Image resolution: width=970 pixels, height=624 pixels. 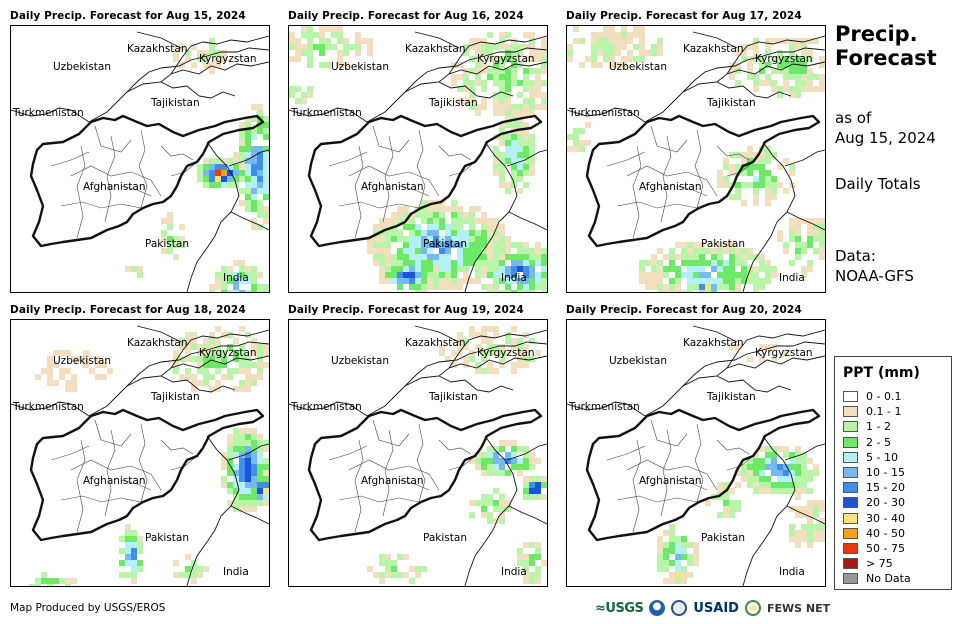 What do you see at coordinates (884, 396) in the screenshot?
I see `legend-label: 0 - 0.1` at bounding box center [884, 396].